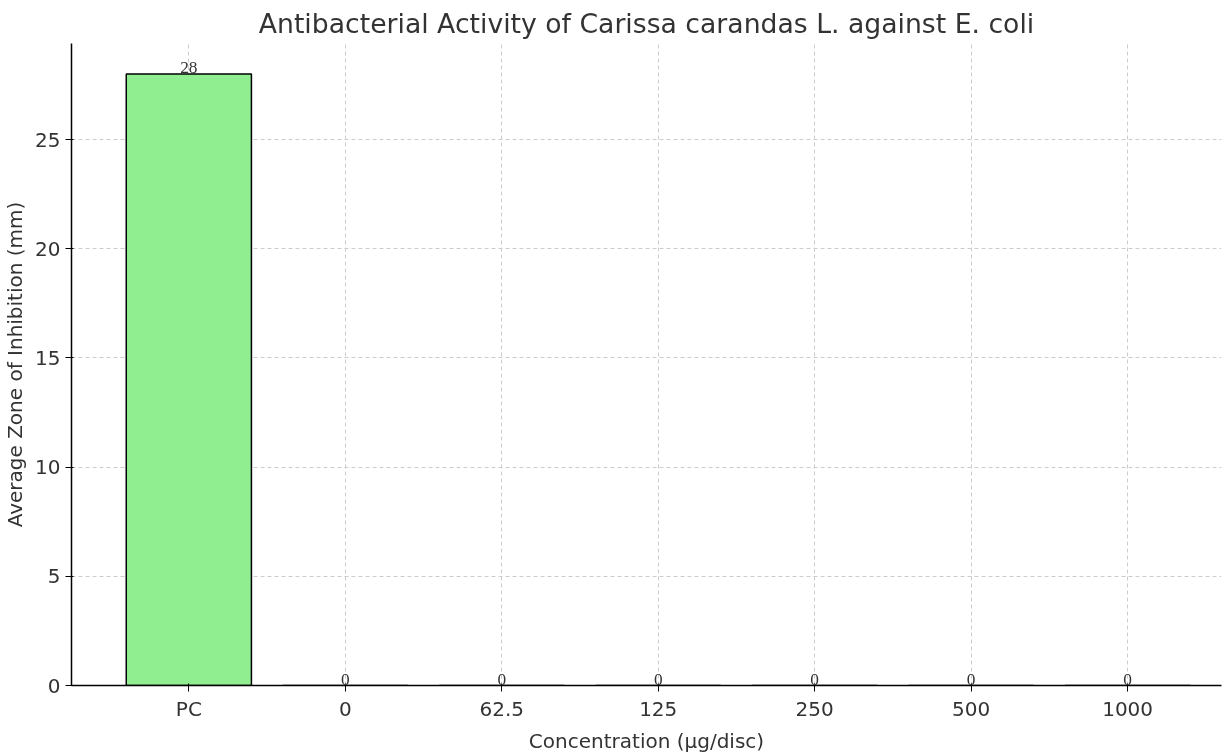 The height and width of the screenshot is (755, 1223). Describe the element at coordinates (48, 248) in the screenshot. I see `y-tick-label: 20` at that location.